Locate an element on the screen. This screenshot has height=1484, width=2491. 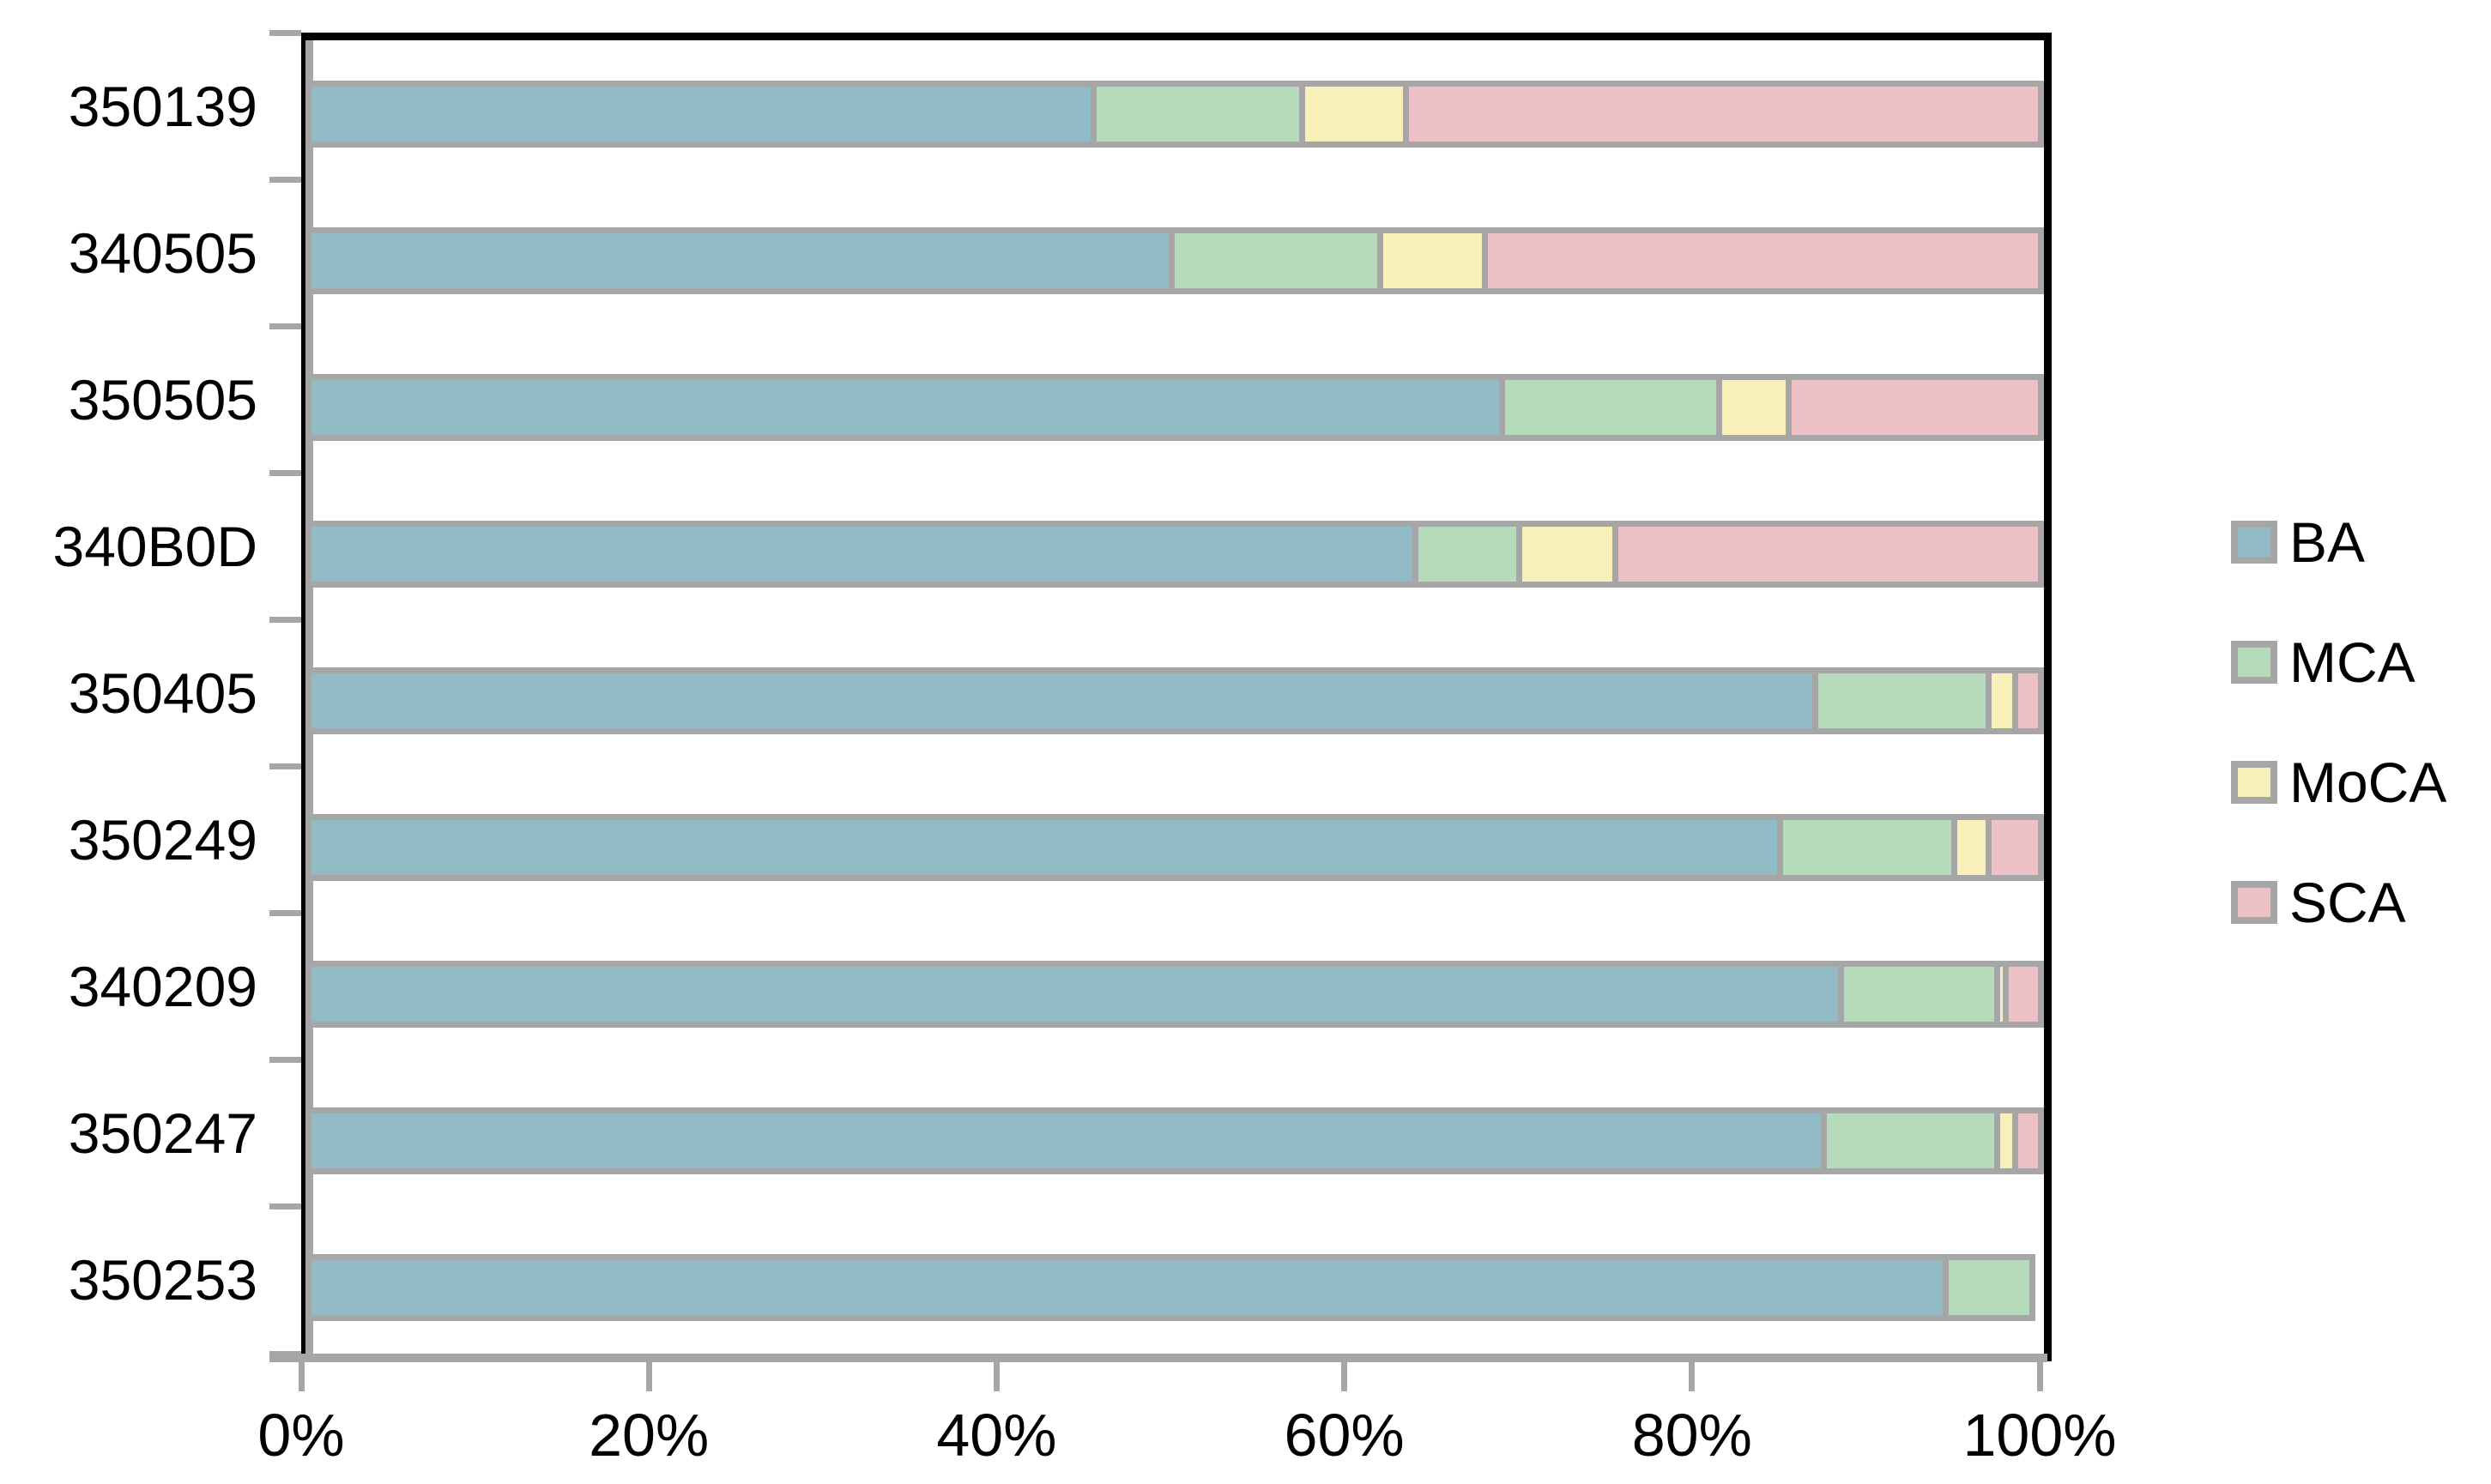
y-axis-label-350253: 350253 is located at coordinates (162, 1280).